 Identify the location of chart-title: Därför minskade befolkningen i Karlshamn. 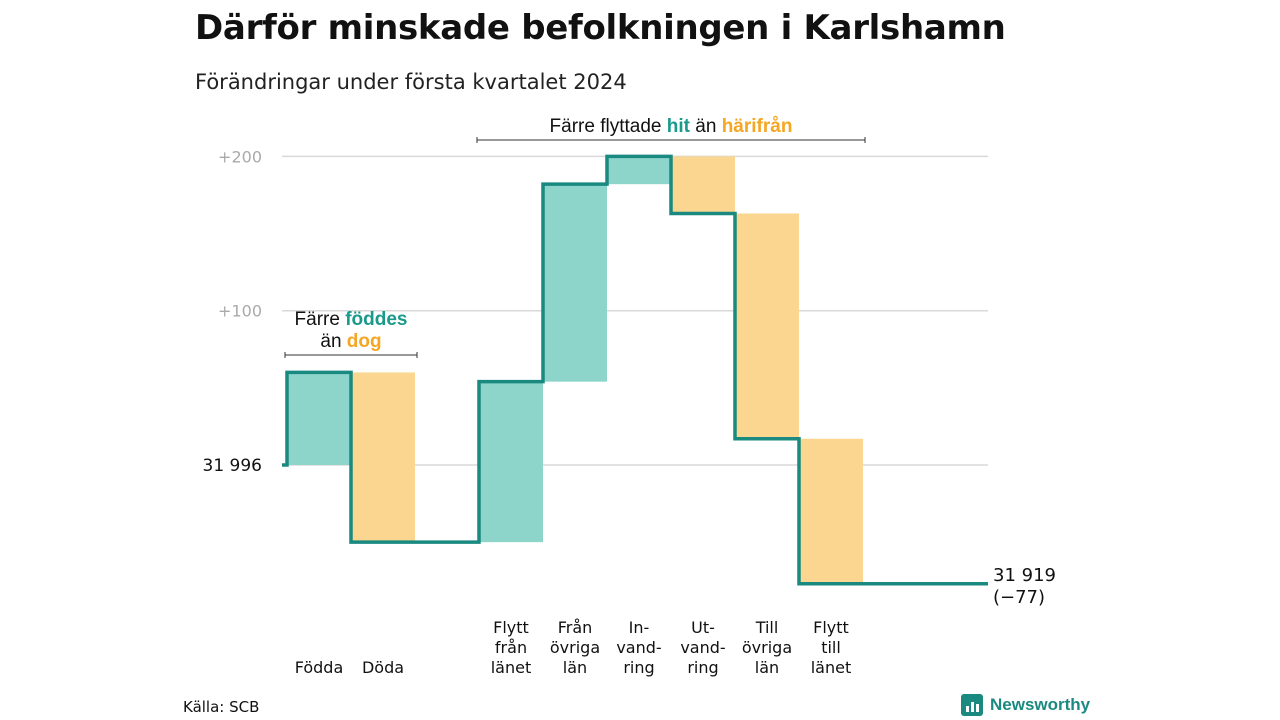
(600, 28).